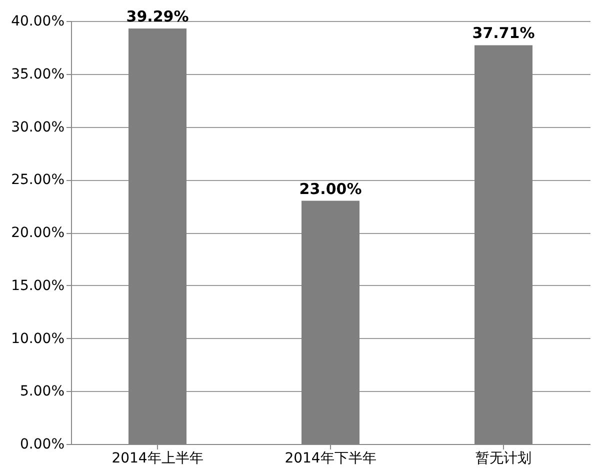  Describe the element at coordinates (503, 33) in the screenshot. I see `data-label: 37.71%` at that location.